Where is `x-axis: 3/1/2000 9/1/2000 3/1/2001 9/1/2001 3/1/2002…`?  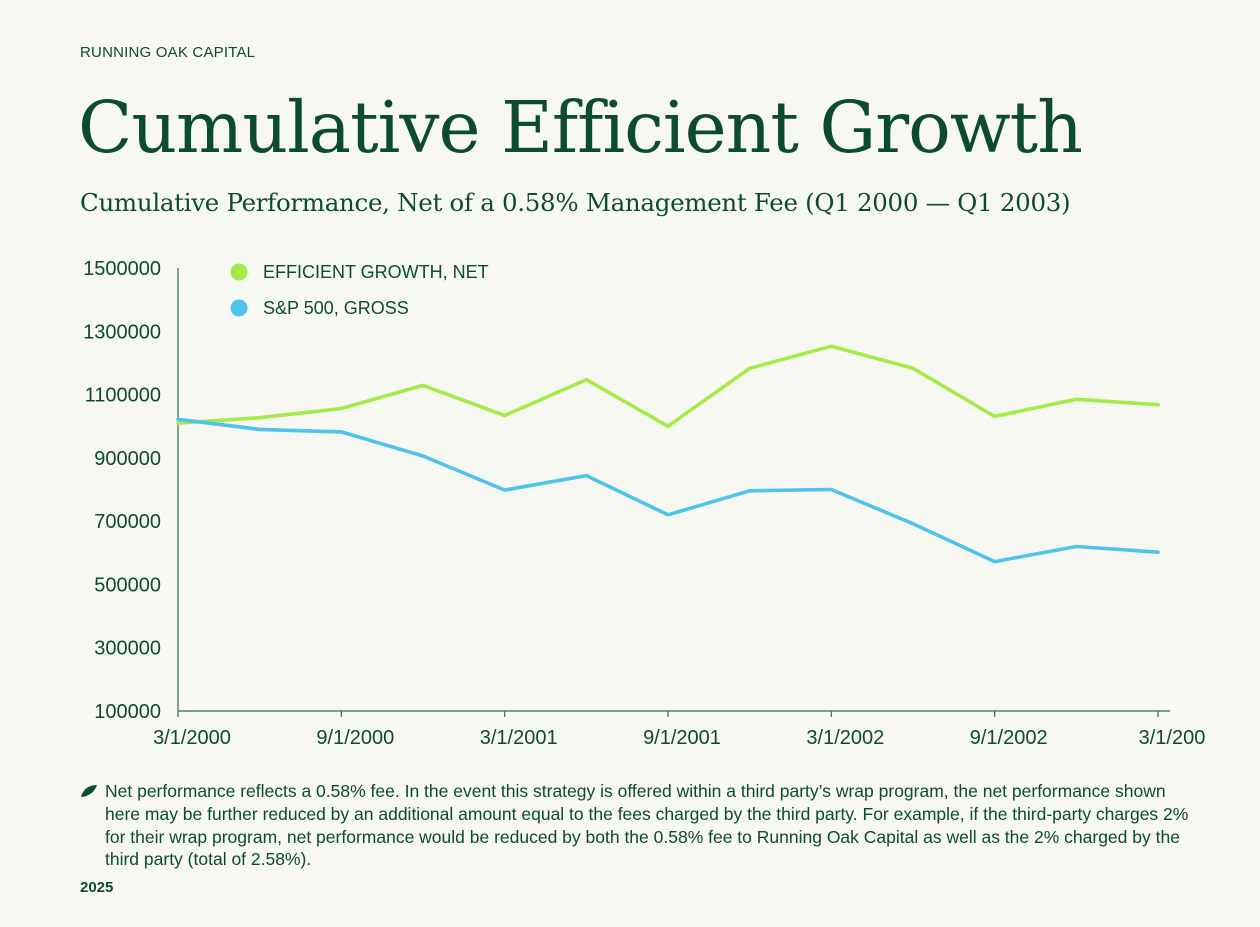
x-axis: 3/1/2000 9/1/2000 3/1/2001 9/1/2001 3/1/2002… is located at coordinates (679, 729).